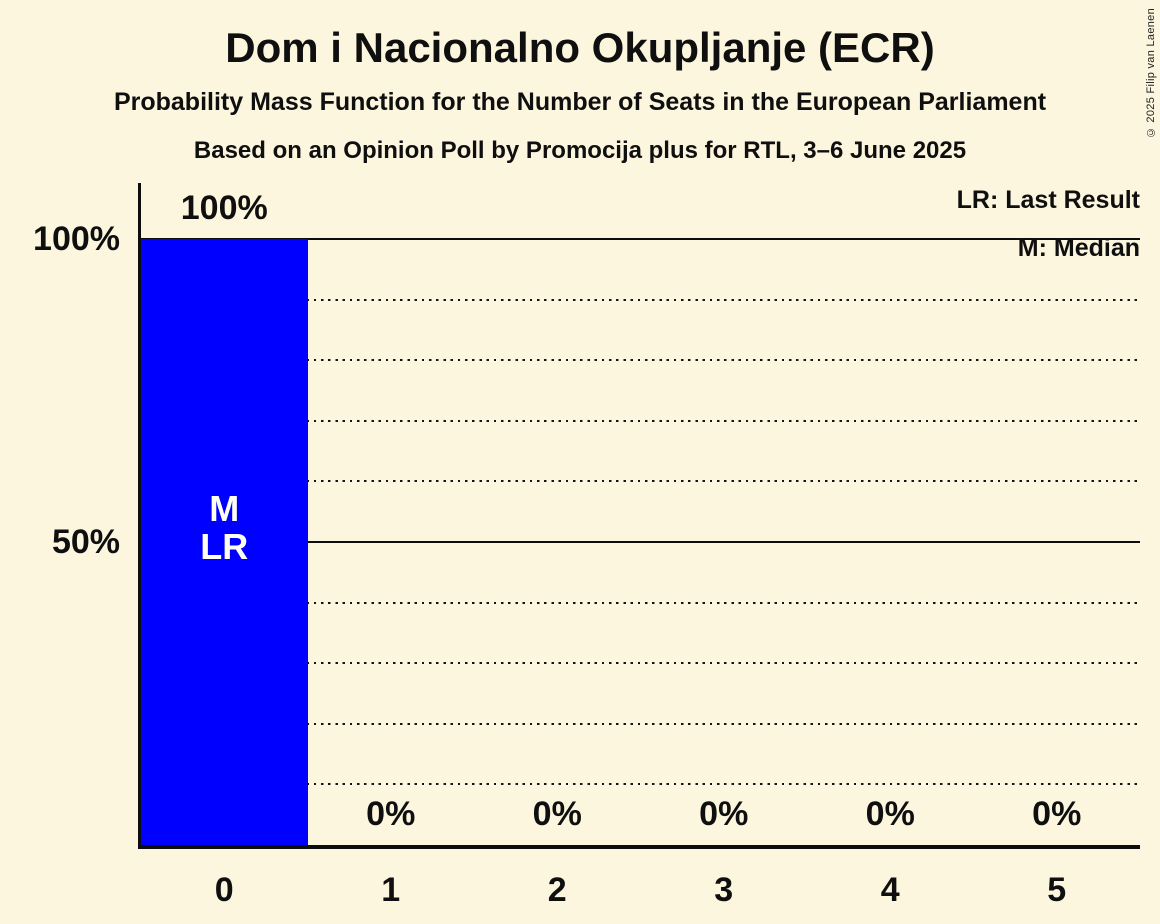  I want to click on x-tick-label-4: 4, so click(890, 890).